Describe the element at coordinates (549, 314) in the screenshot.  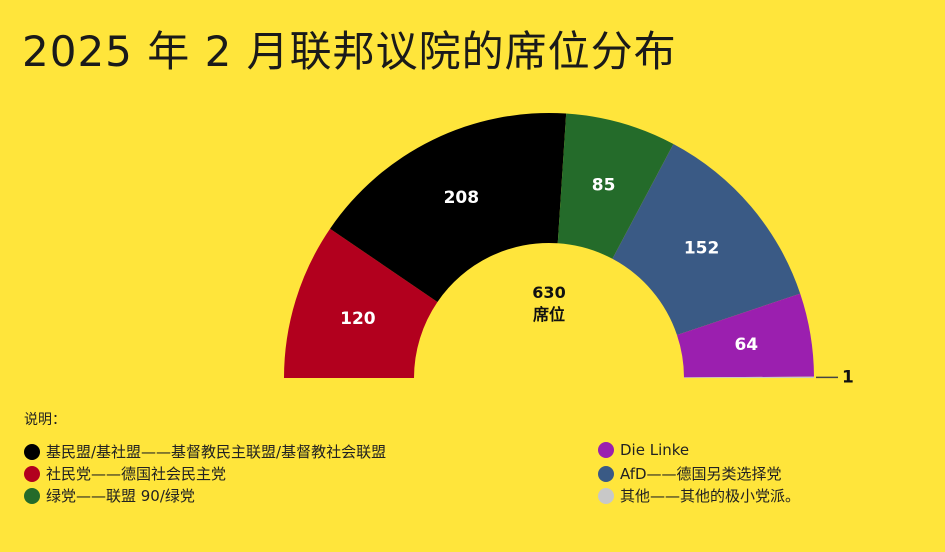
I see `center-total-label: 席位` at that location.